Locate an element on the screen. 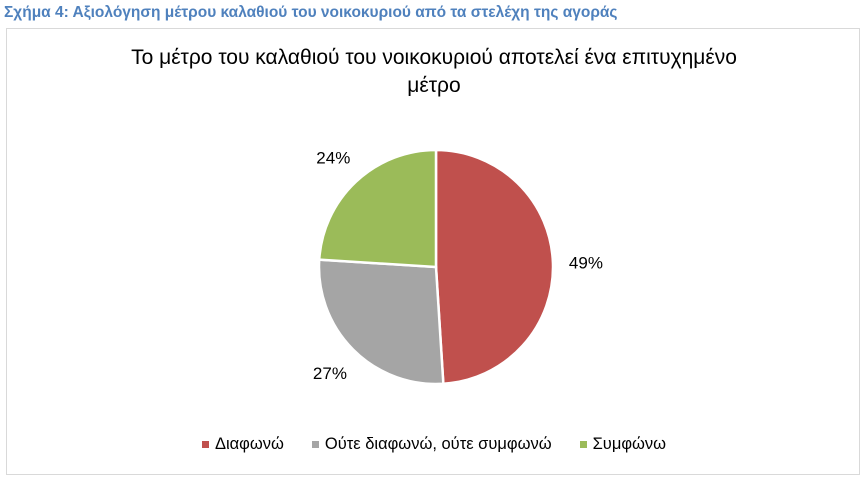 The height and width of the screenshot is (486, 868). data-label: 24% is located at coordinates (333, 158).